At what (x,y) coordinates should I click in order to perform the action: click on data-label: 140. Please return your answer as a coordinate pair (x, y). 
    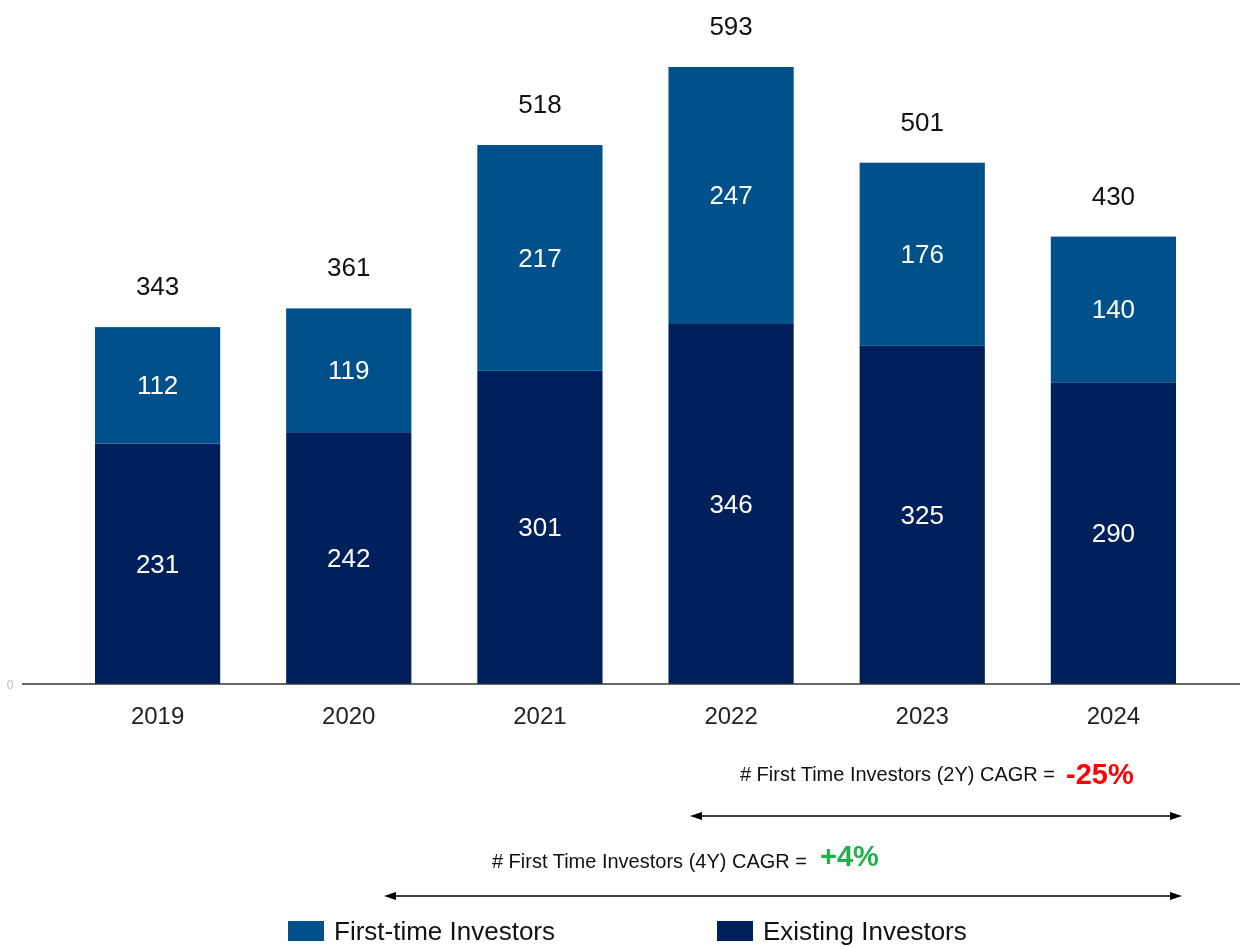
    Looking at the image, I should click on (1113, 309).